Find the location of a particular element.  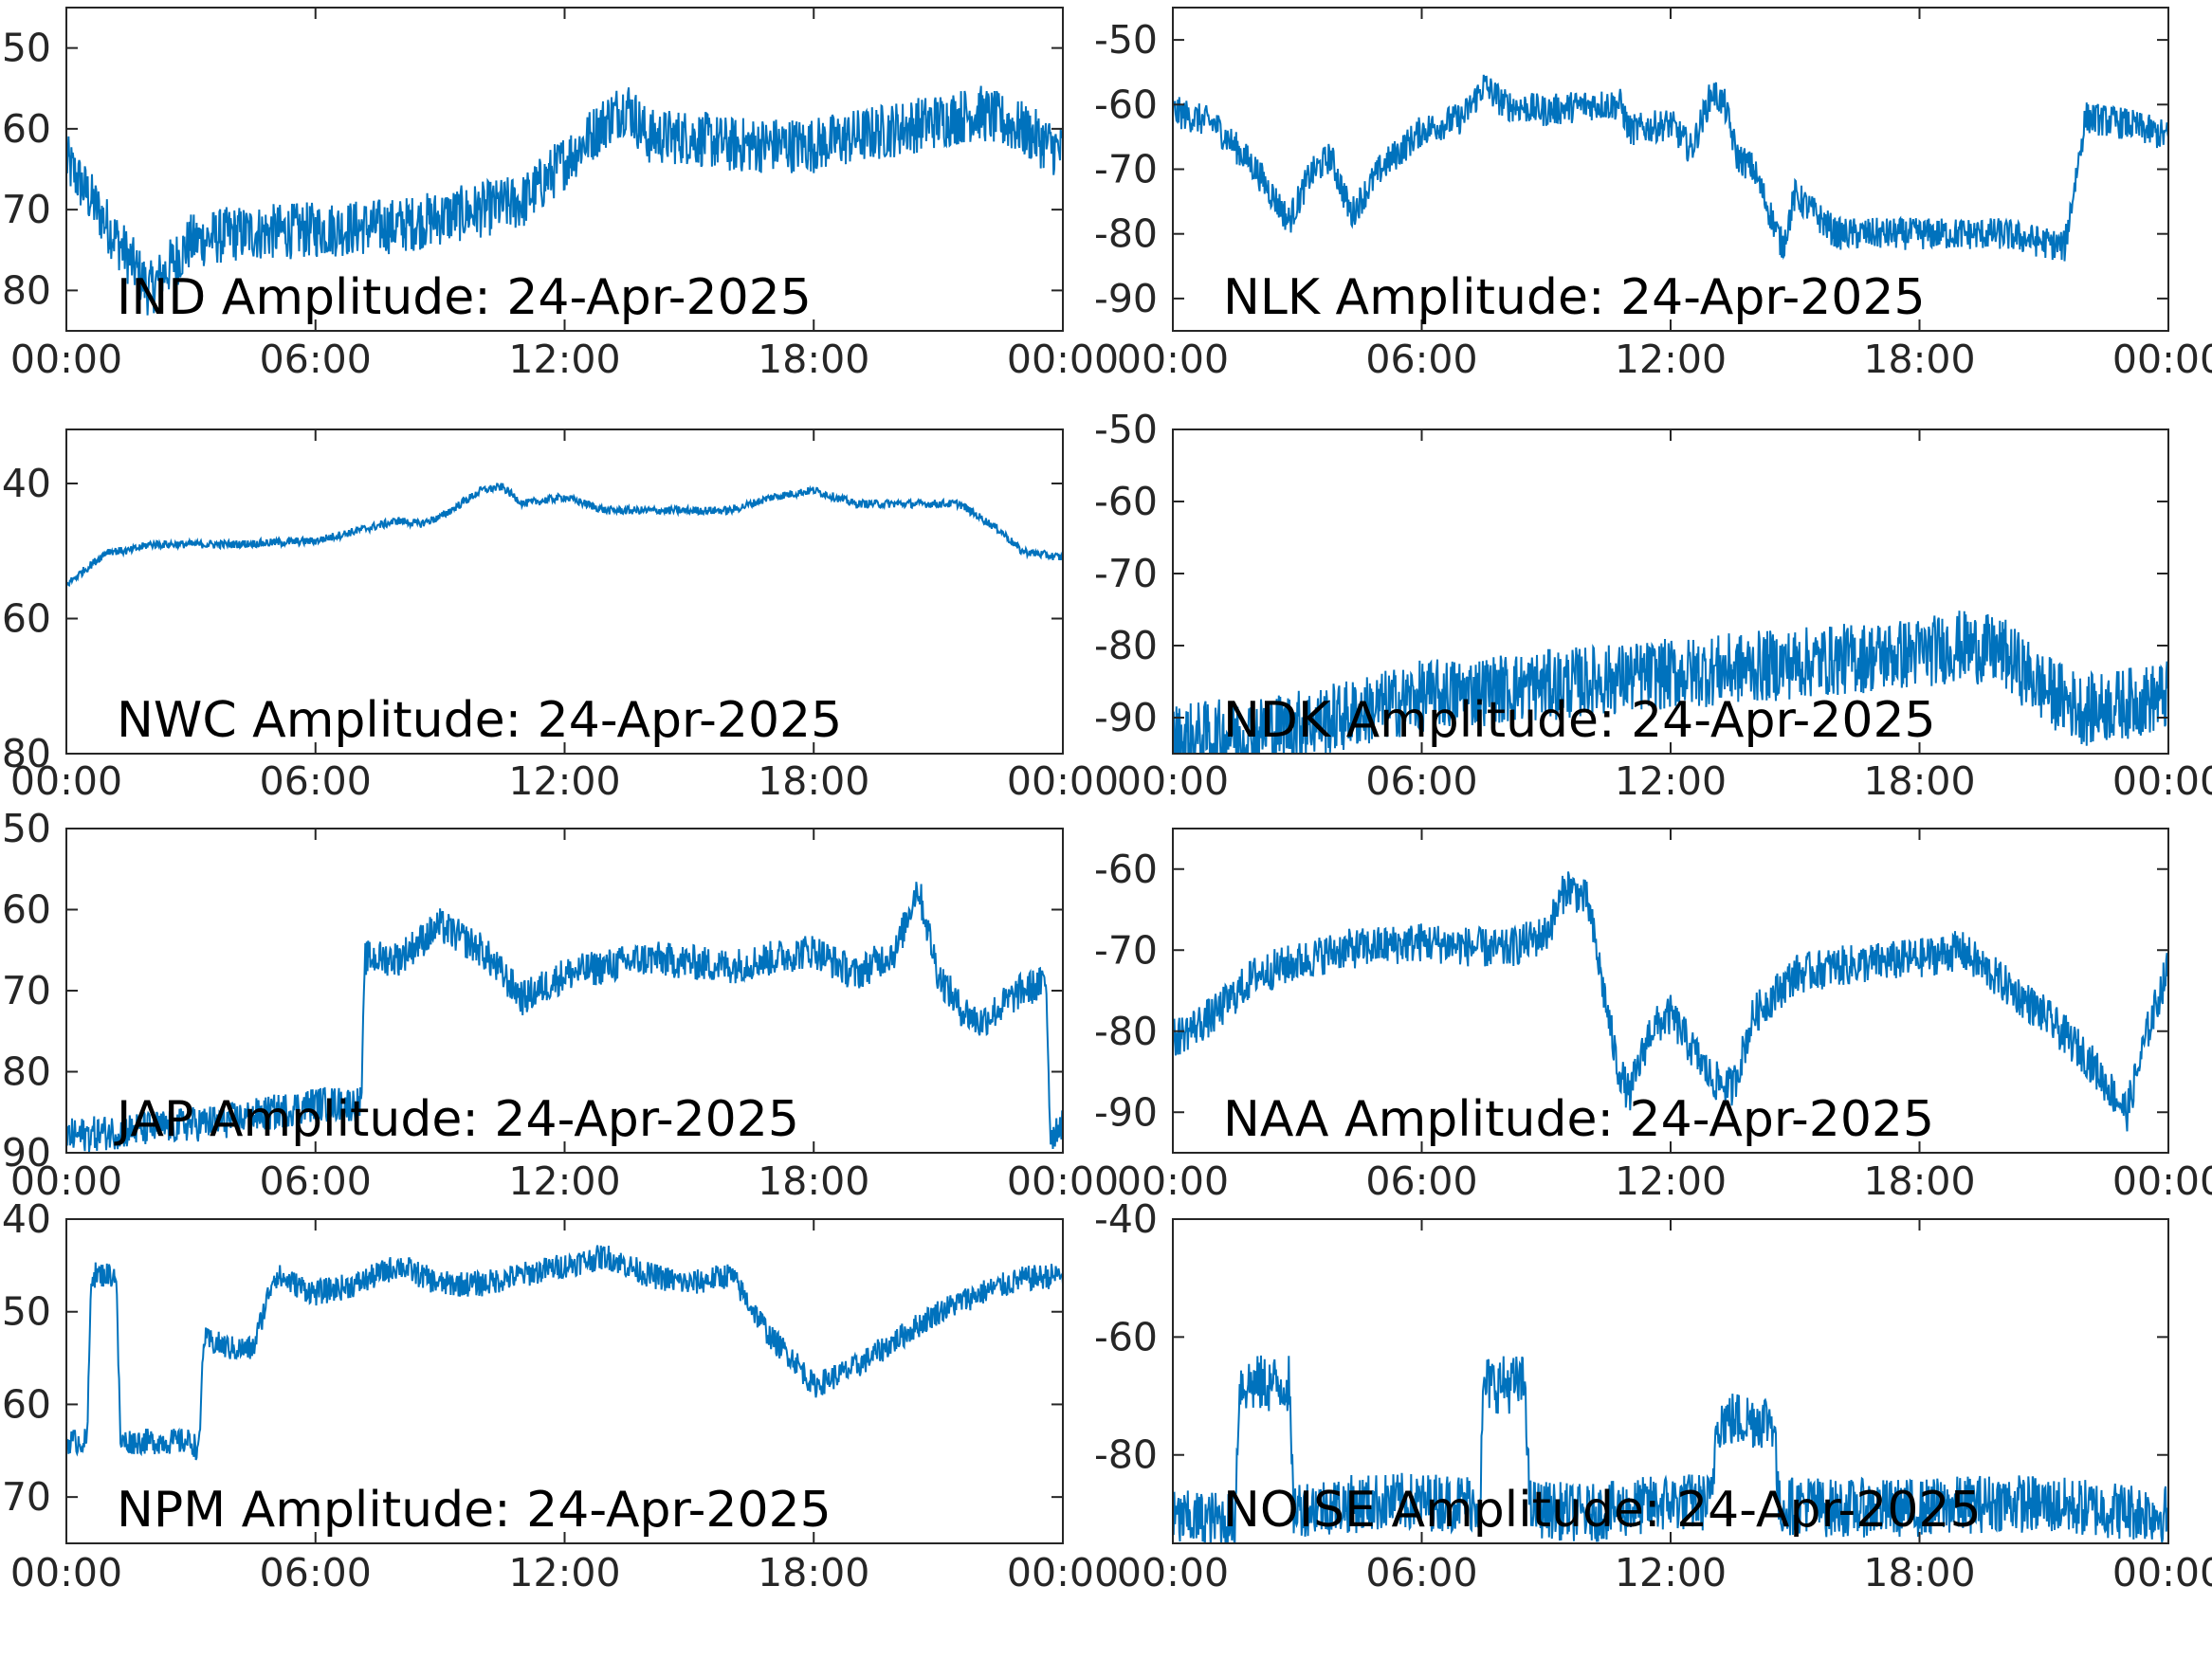

y-tick-label: 90 is located at coordinates (26, 1153).